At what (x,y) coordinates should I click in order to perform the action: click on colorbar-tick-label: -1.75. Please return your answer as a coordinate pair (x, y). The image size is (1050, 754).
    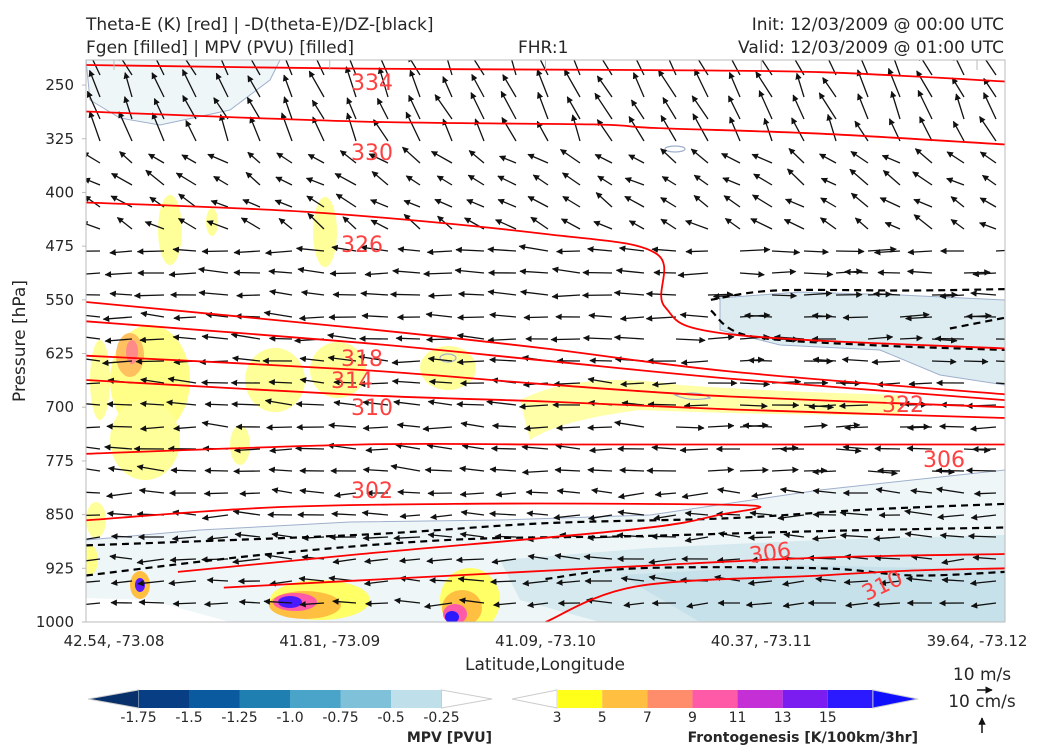
    Looking at the image, I should click on (138, 718).